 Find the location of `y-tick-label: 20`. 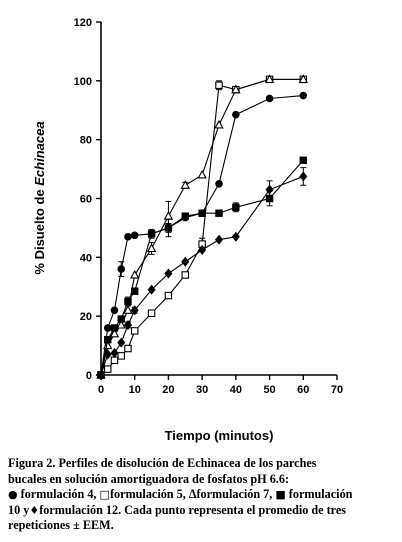

y-tick-label: 20 is located at coordinates (86, 317).